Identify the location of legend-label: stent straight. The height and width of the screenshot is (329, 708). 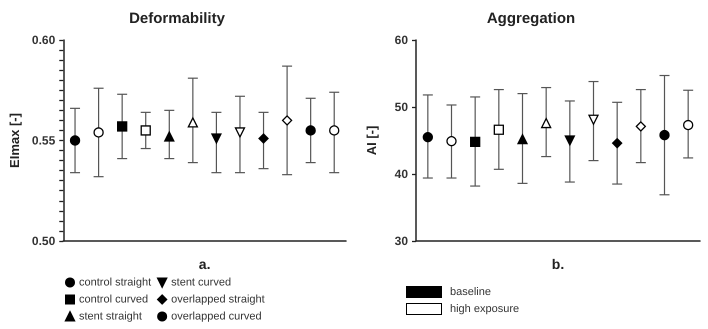
(110, 316).